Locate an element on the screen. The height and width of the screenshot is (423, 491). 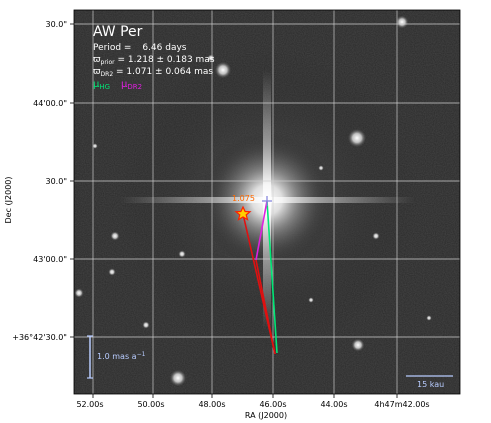
red-track-line is located at coordinates (265, 307).